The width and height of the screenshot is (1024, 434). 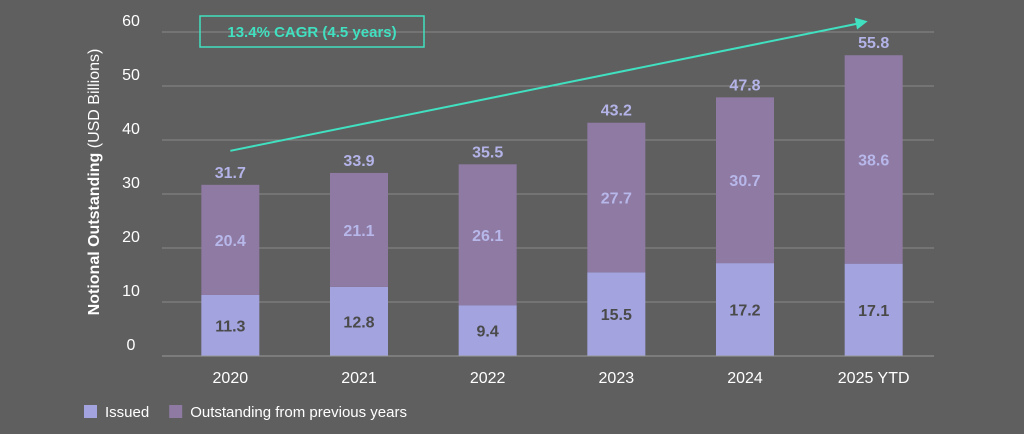 I want to click on issued-value-label: 17.1, so click(x=873, y=311).